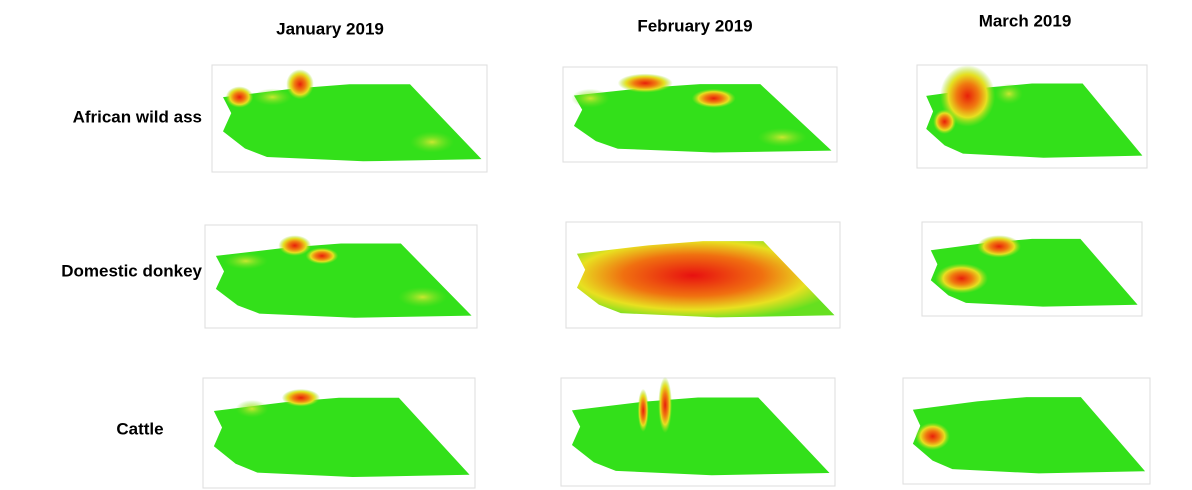 The image size is (1192, 490). I want to click on column-title: February 2019, so click(694, 25).